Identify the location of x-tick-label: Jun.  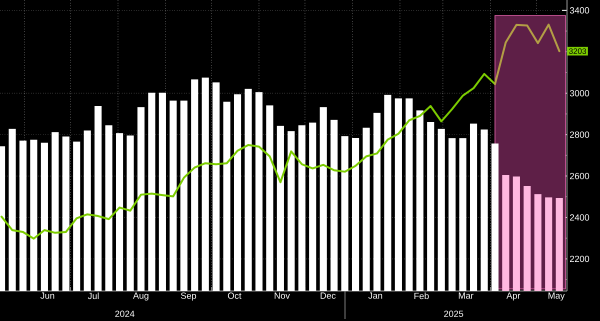
(47, 295).